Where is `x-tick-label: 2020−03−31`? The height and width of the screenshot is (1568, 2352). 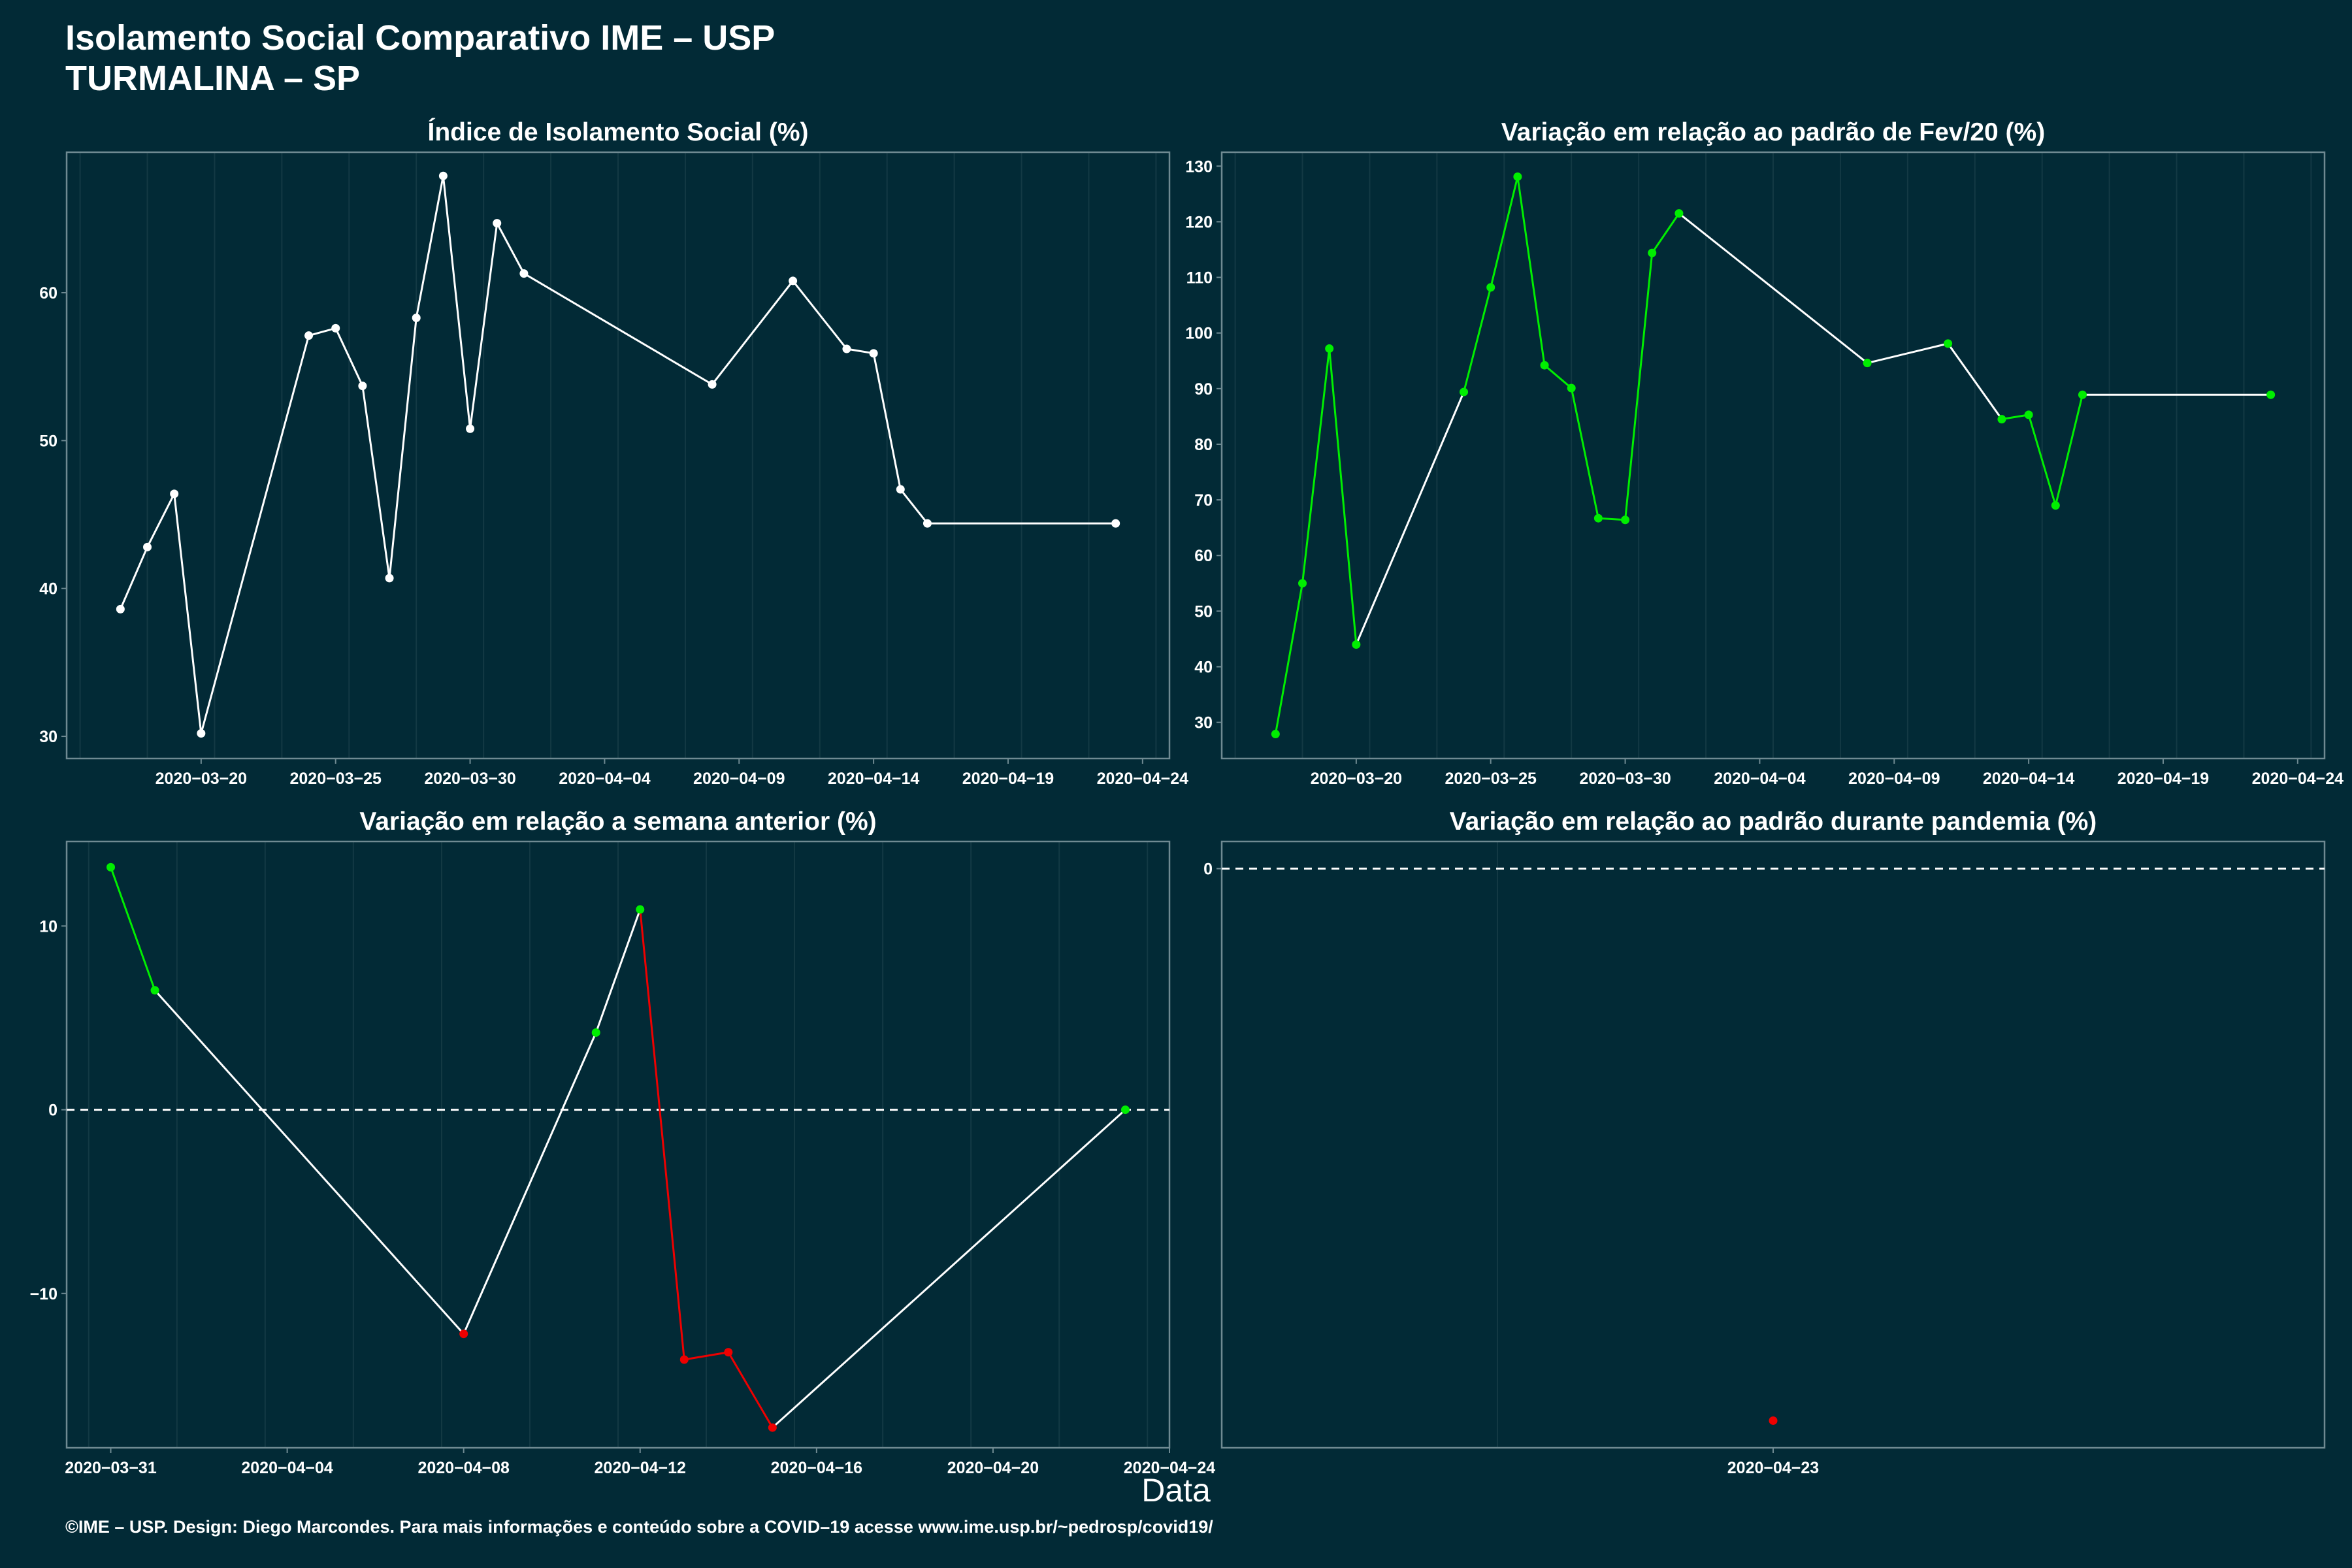
x-tick-label: 2020−03−31 is located at coordinates (111, 1468).